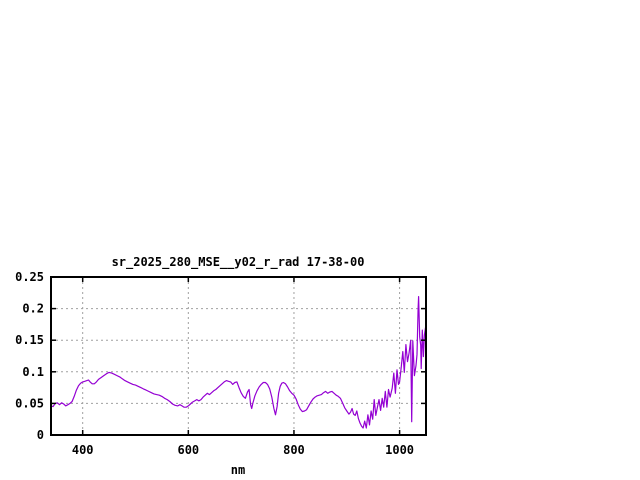 The height and width of the screenshot is (480, 640). Describe the element at coordinates (399, 450) in the screenshot. I see `x-tick-label: 1000` at that location.